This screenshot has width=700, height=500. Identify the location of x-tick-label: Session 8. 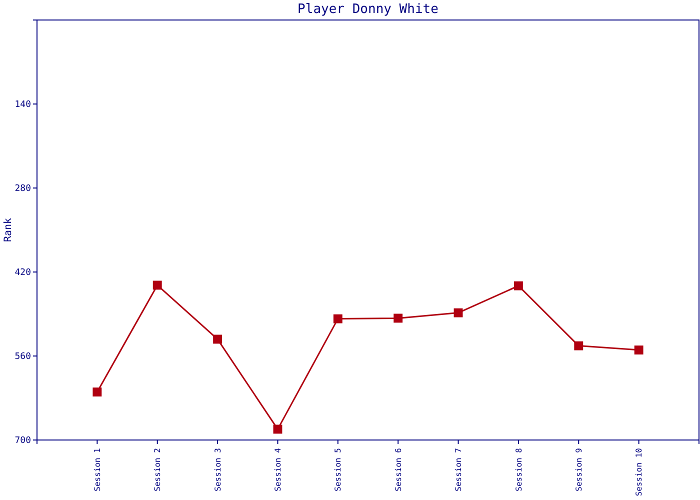
(519, 470).